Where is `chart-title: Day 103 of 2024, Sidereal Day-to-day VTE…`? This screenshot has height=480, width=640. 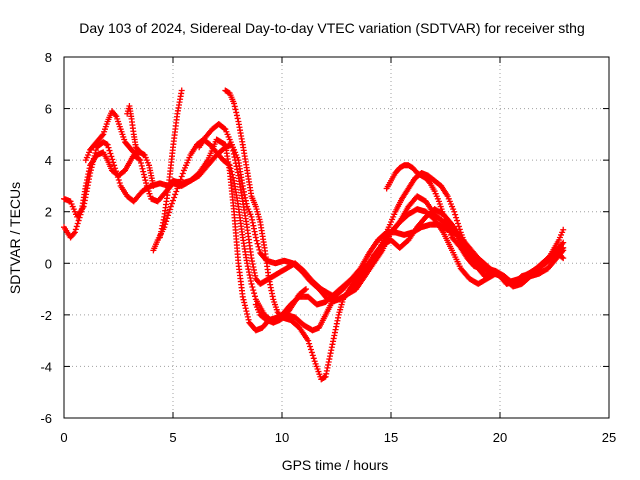 chart-title: Day 103 of 2024, Sidereal Day-to-day VTE… is located at coordinates (332, 28).